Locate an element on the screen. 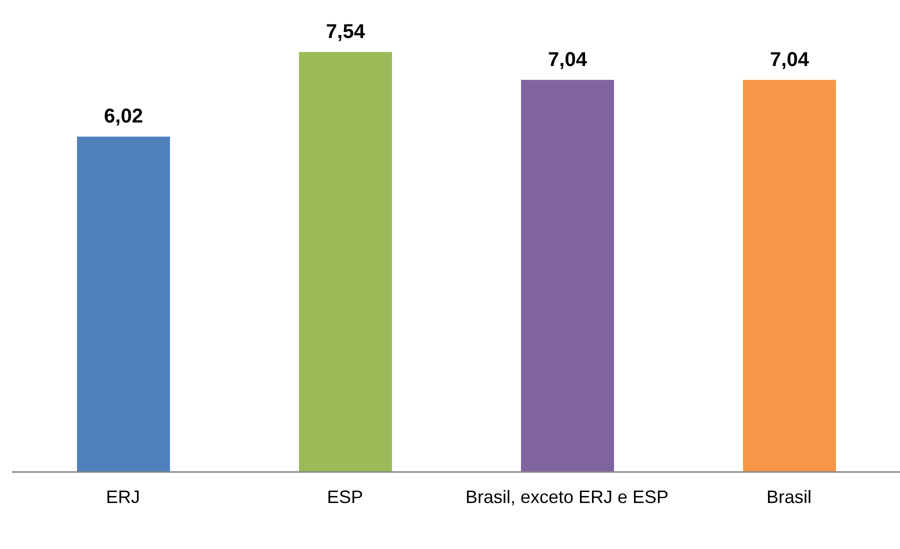  x-tick-label: Brasil is located at coordinates (789, 496).